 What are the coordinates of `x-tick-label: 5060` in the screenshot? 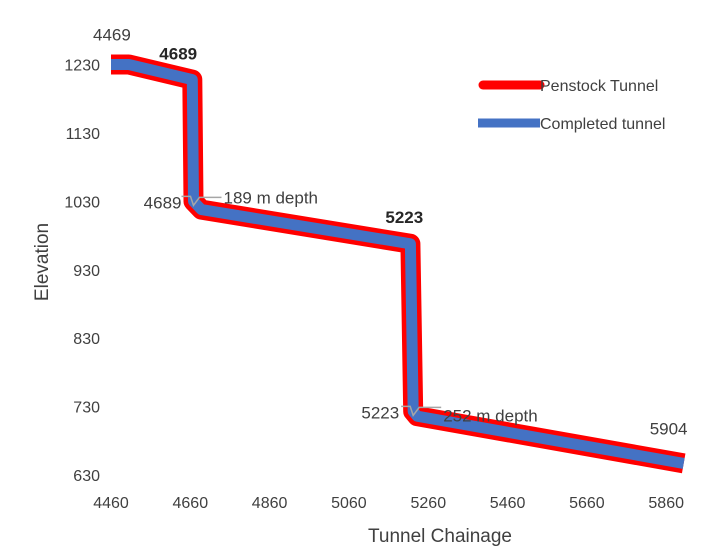 It's located at (349, 503).